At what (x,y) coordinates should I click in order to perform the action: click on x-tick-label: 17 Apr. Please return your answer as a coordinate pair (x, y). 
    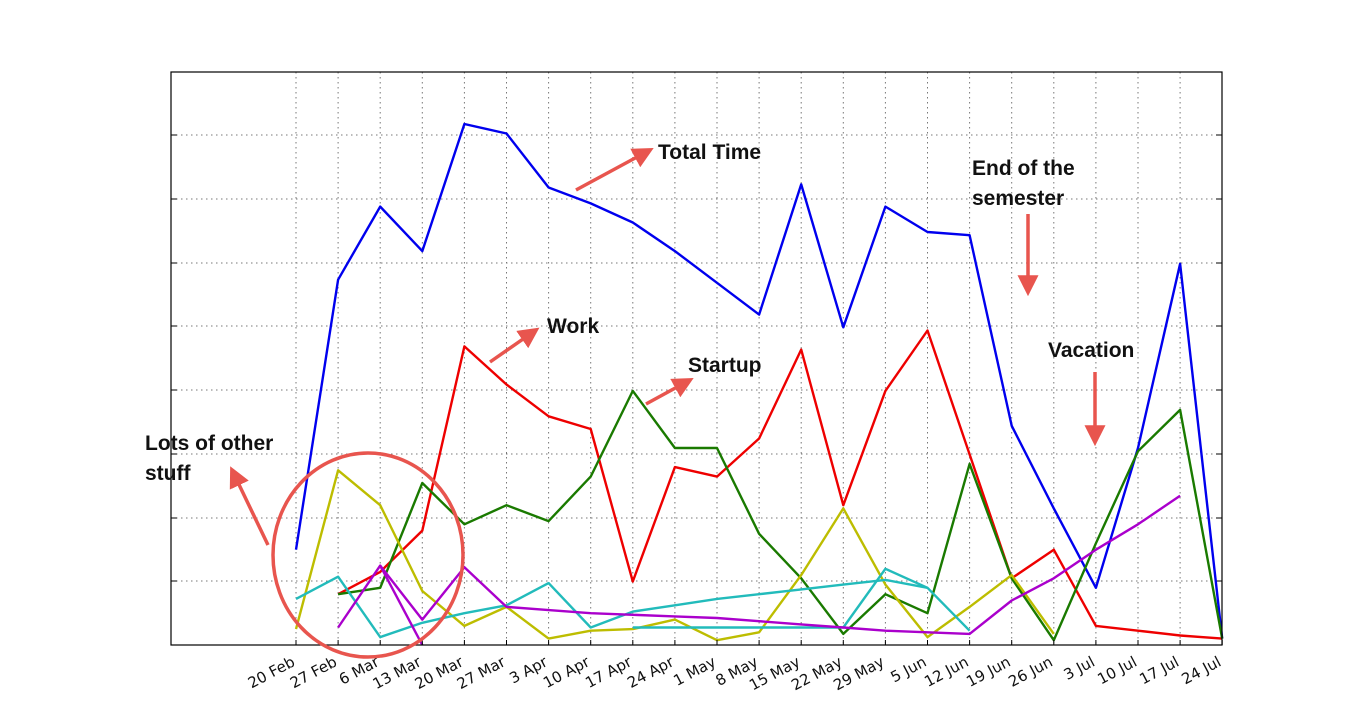
    Looking at the image, I should click on (608, 672).